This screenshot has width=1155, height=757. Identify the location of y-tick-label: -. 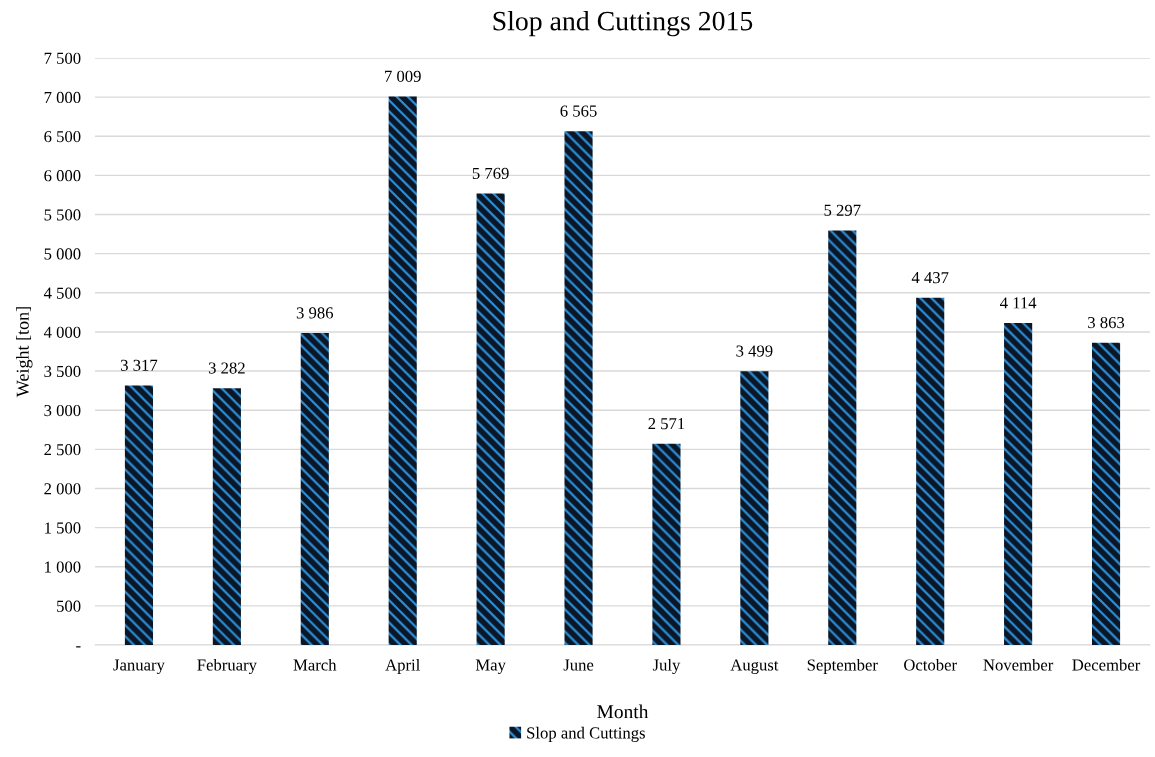
(78, 647).